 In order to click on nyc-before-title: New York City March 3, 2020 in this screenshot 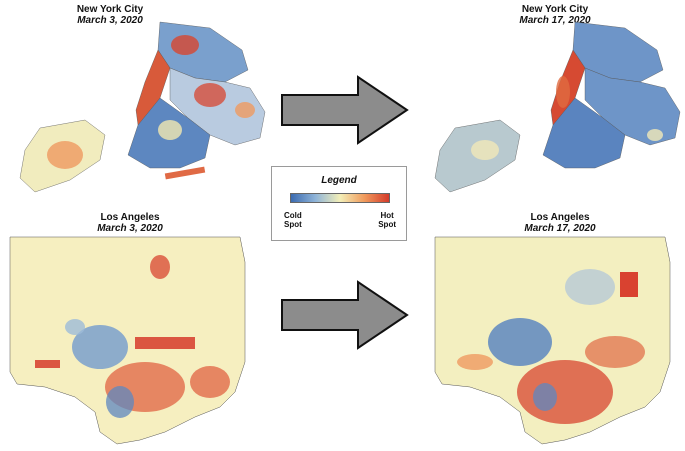, I will do `click(110, 15)`.